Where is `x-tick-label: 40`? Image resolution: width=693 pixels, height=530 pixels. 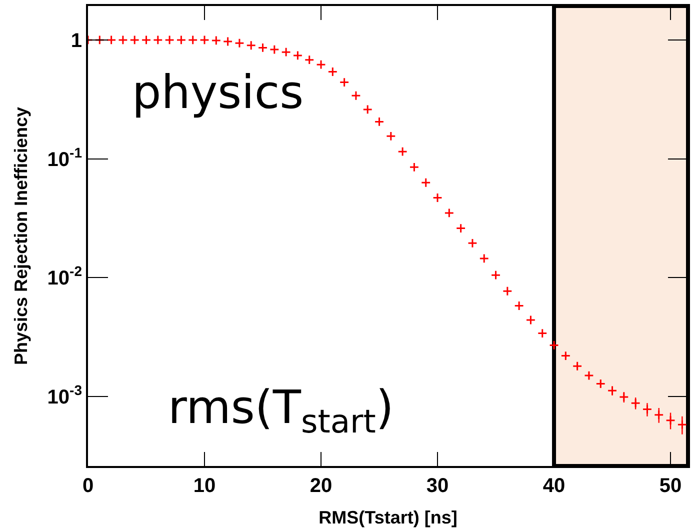 x-tick-label: 40 is located at coordinates (554, 486).